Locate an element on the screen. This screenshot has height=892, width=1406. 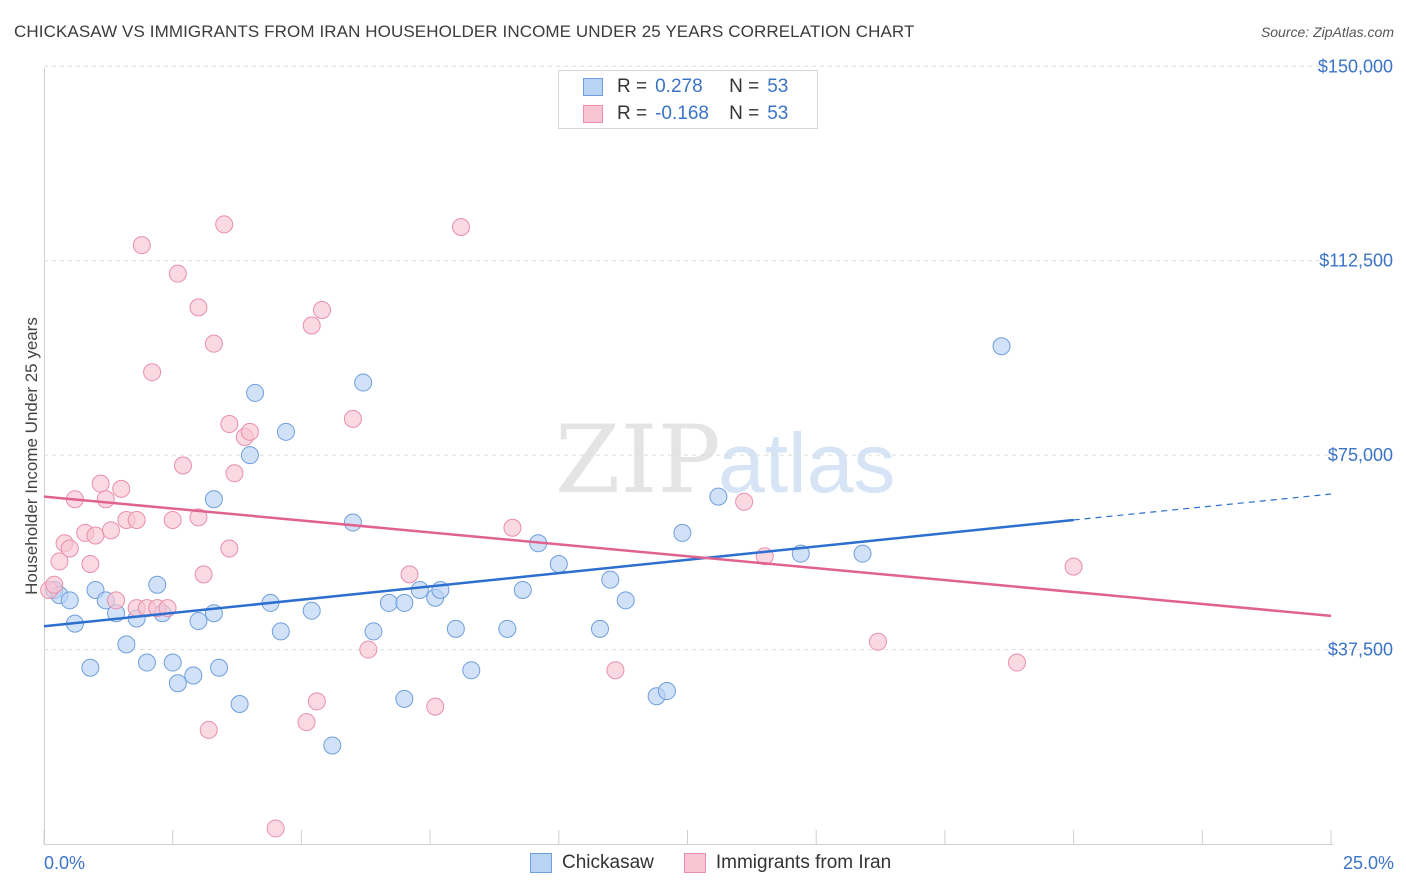
legend-swatch-blue is located at coordinates (593, 87).